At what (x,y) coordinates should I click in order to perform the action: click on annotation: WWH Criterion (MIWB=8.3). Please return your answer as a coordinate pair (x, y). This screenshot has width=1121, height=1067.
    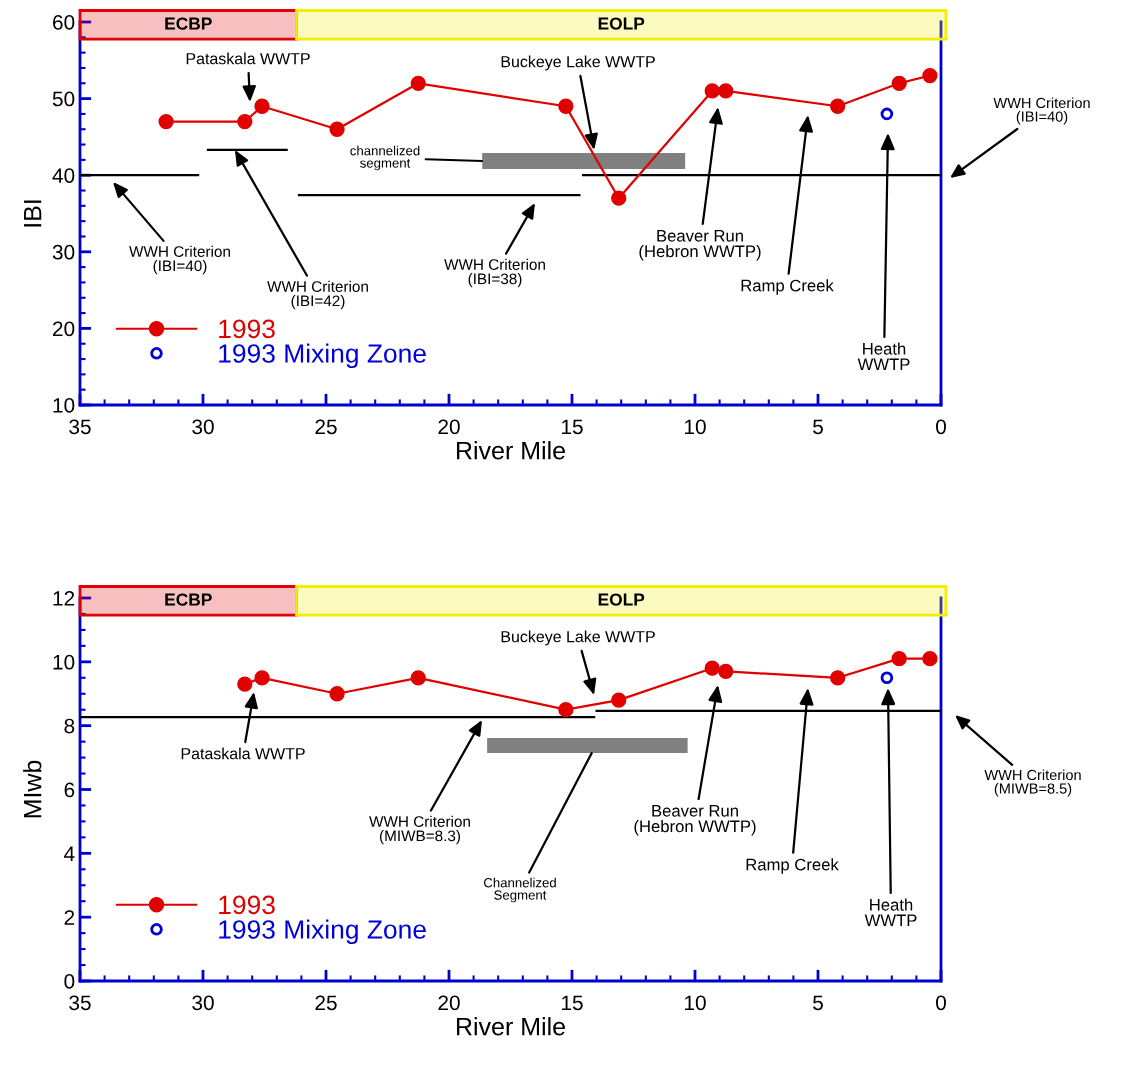
    Looking at the image, I should click on (419, 830).